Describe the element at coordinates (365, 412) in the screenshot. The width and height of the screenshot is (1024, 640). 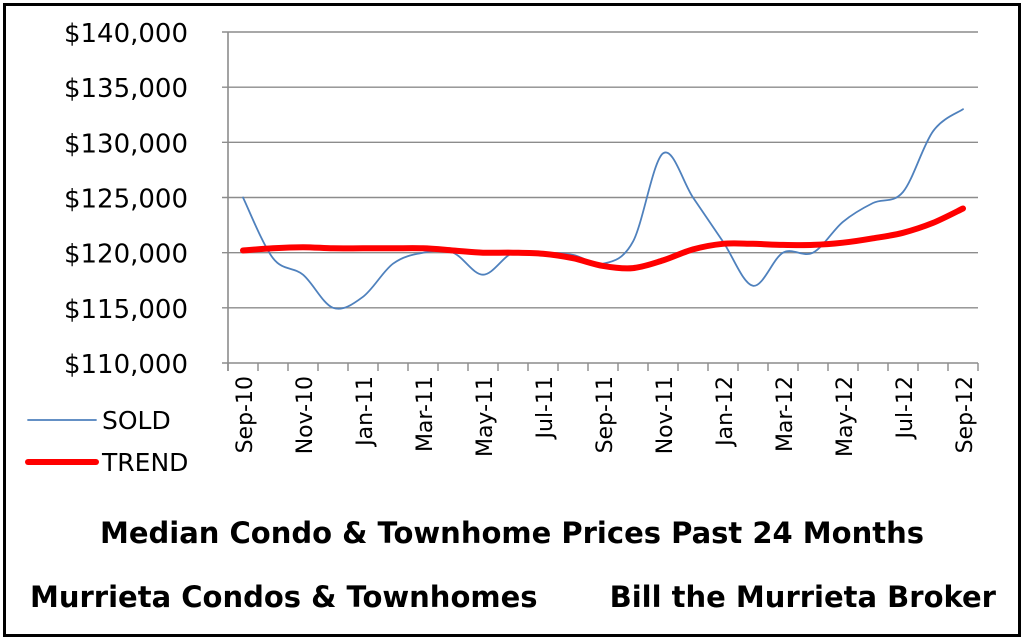
I see `x-tick-label: Jan-11` at that location.